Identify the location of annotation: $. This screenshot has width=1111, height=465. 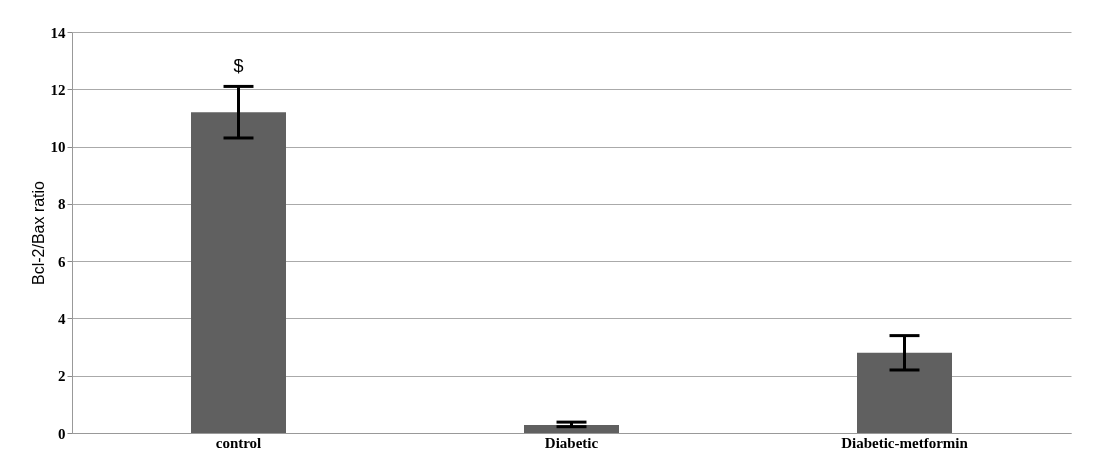
(238, 66).